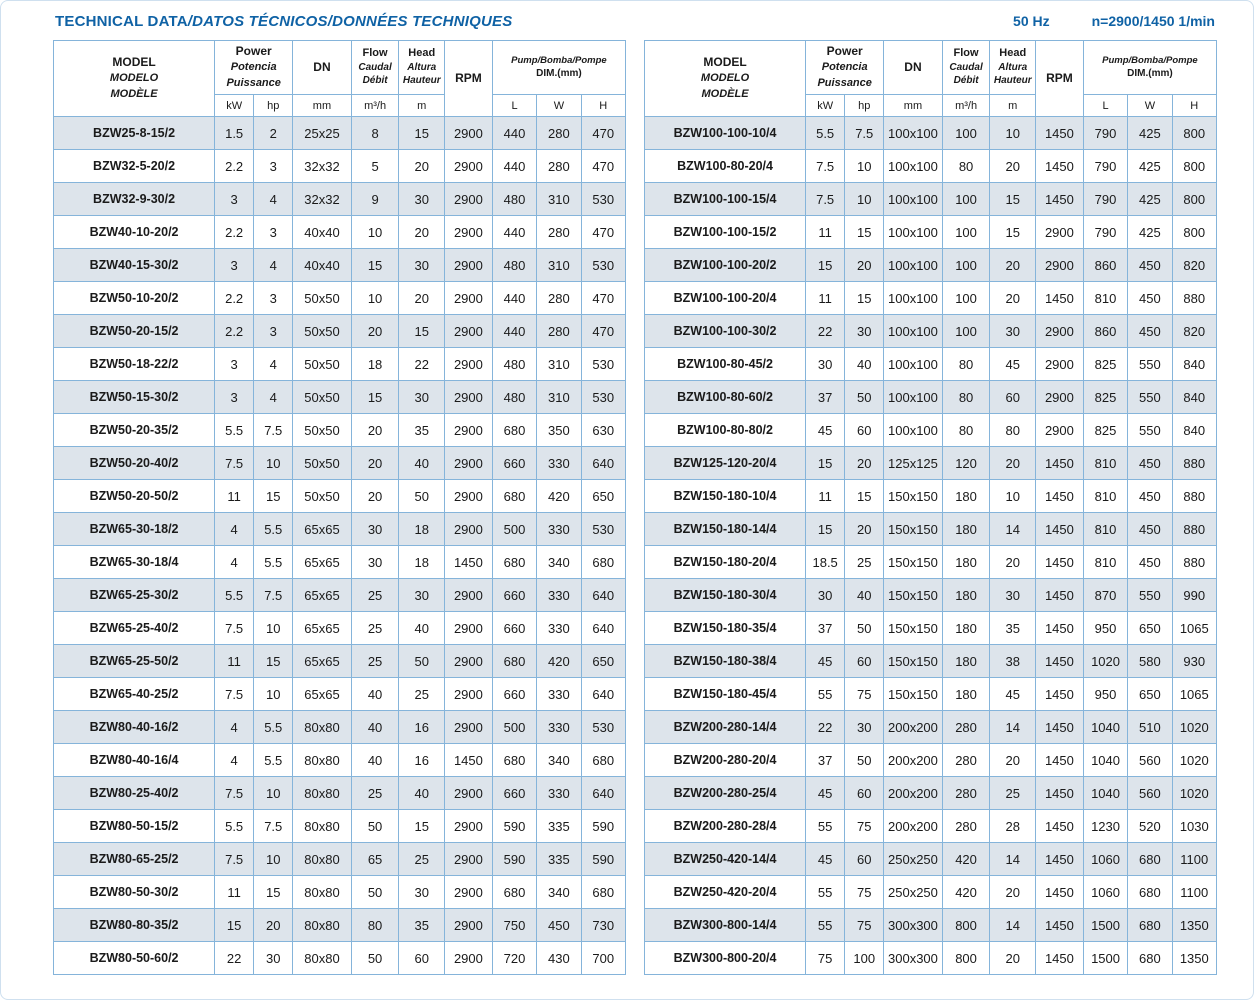 This screenshot has width=1254, height=1000. Describe the element at coordinates (559, 105) in the screenshot. I see `unit-header: W` at that location.